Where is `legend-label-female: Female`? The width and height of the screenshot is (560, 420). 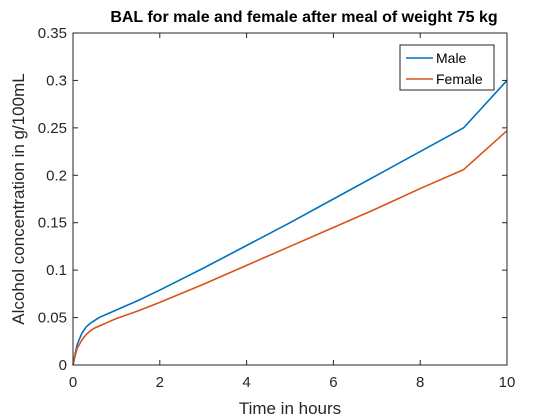
legend-label-female: Female is located at coordinates (459, 79).